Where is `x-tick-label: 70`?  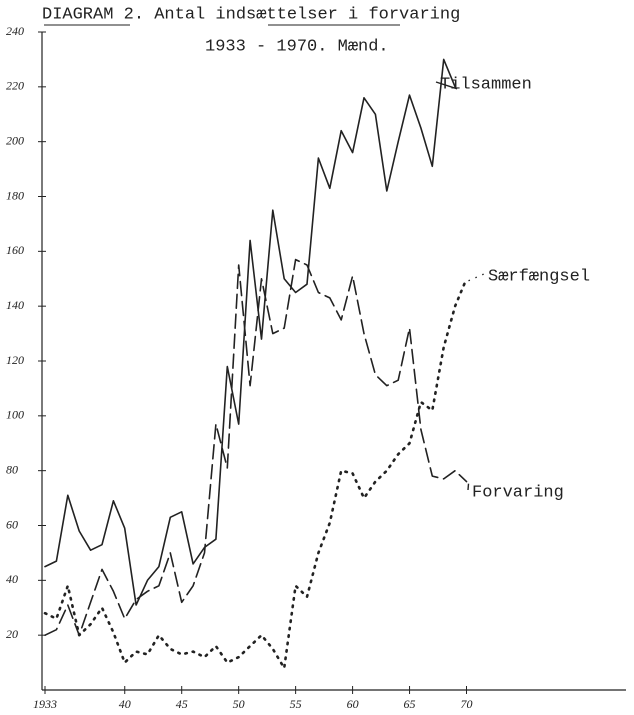 x-tick-label: 70 is located at coordinates (467, 704).